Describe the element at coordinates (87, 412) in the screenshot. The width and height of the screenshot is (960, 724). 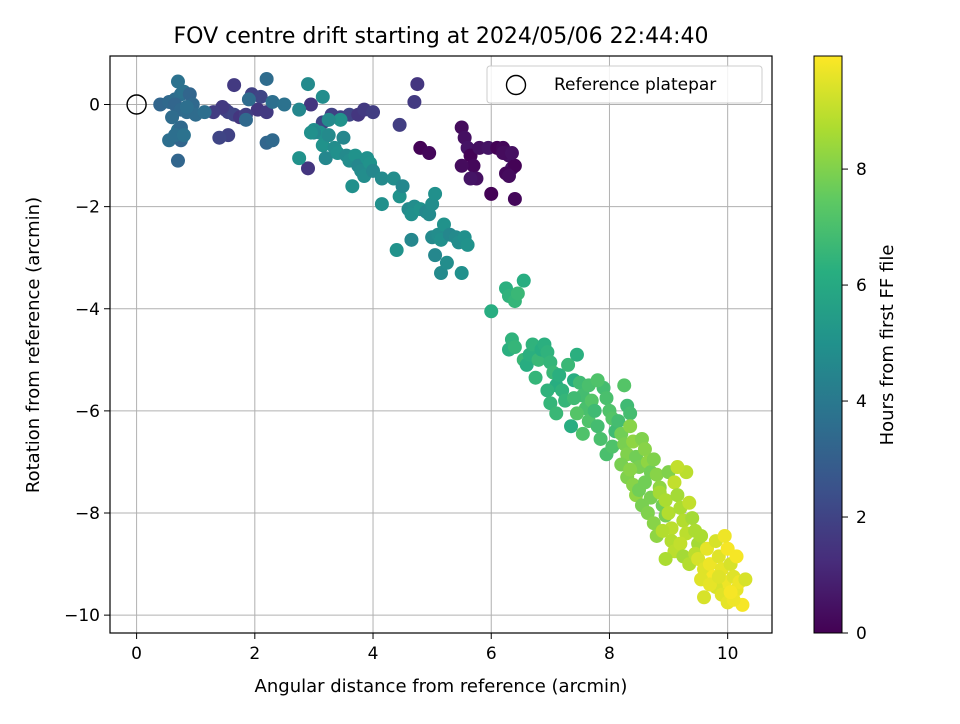
I see `y-tick-label: −6` at that location.